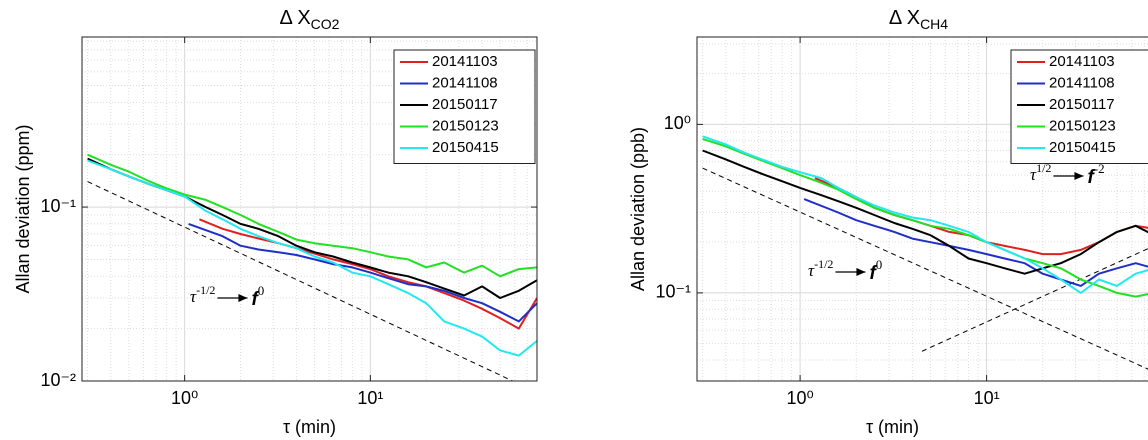 This screenshot has width=1148, height=440. I want to click on reference-line, so click(1034, 300).